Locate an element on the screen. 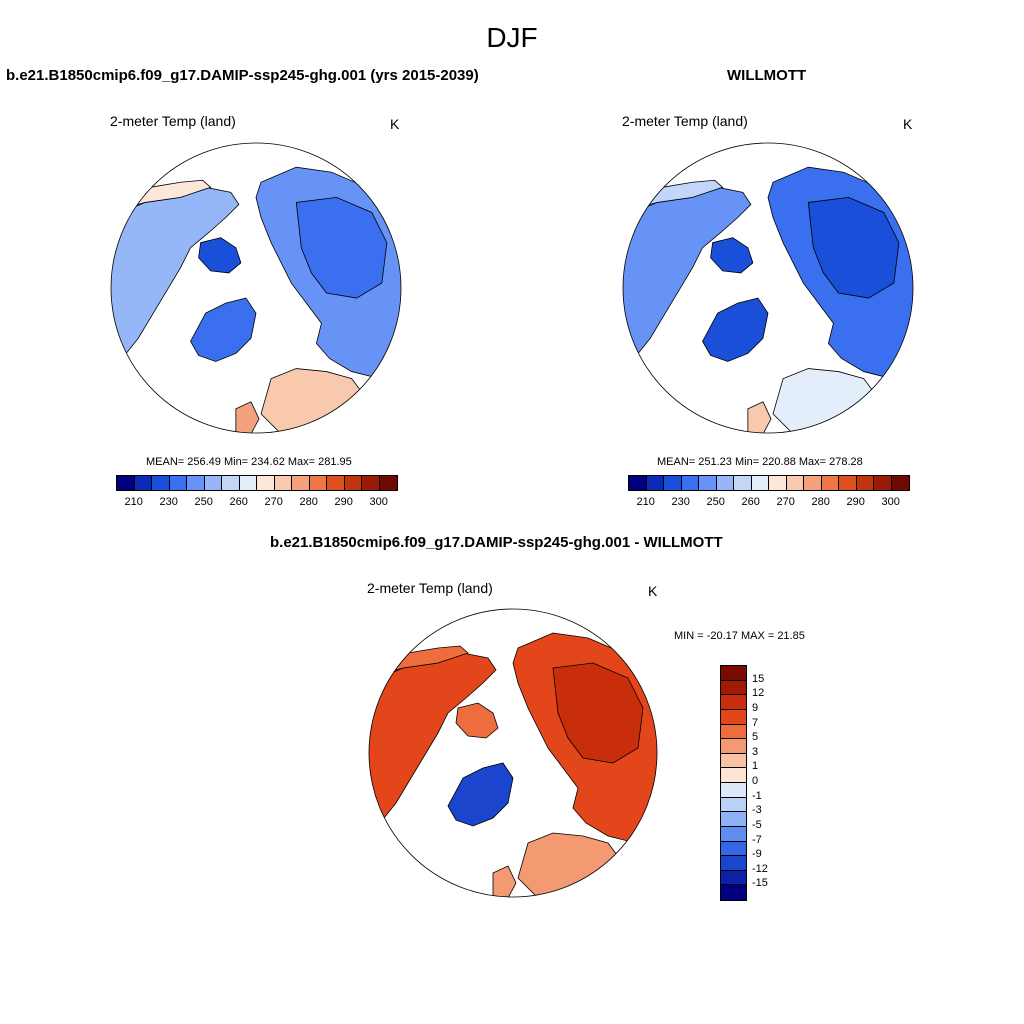  panel-2-title: WILLMOTT is located at coordinates (767, 75).